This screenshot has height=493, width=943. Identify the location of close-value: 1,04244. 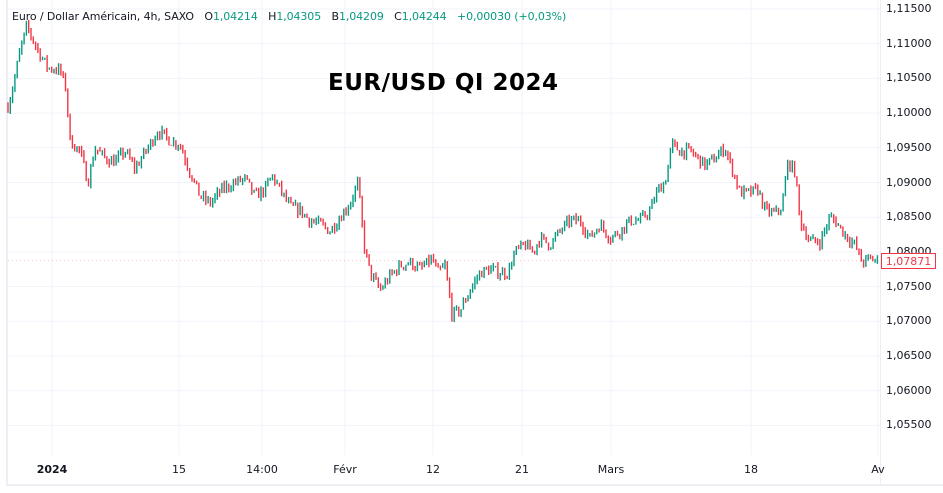
(424, 16).